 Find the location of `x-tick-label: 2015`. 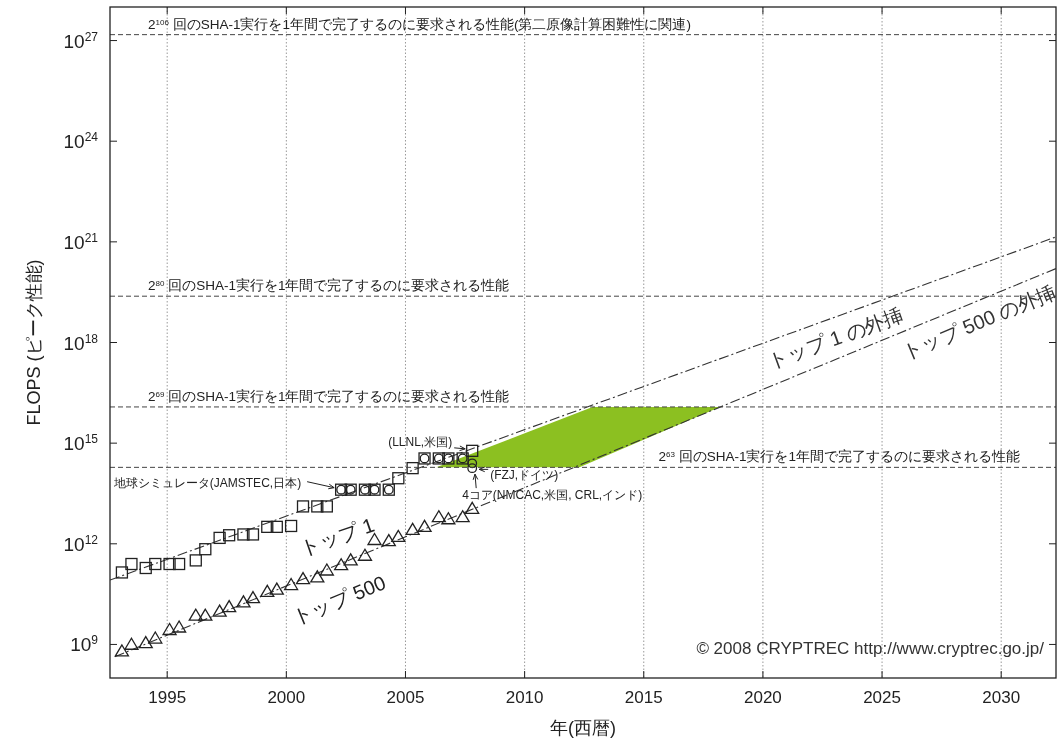

x-tick-label: 2015 is located at coordinates (643, 697).